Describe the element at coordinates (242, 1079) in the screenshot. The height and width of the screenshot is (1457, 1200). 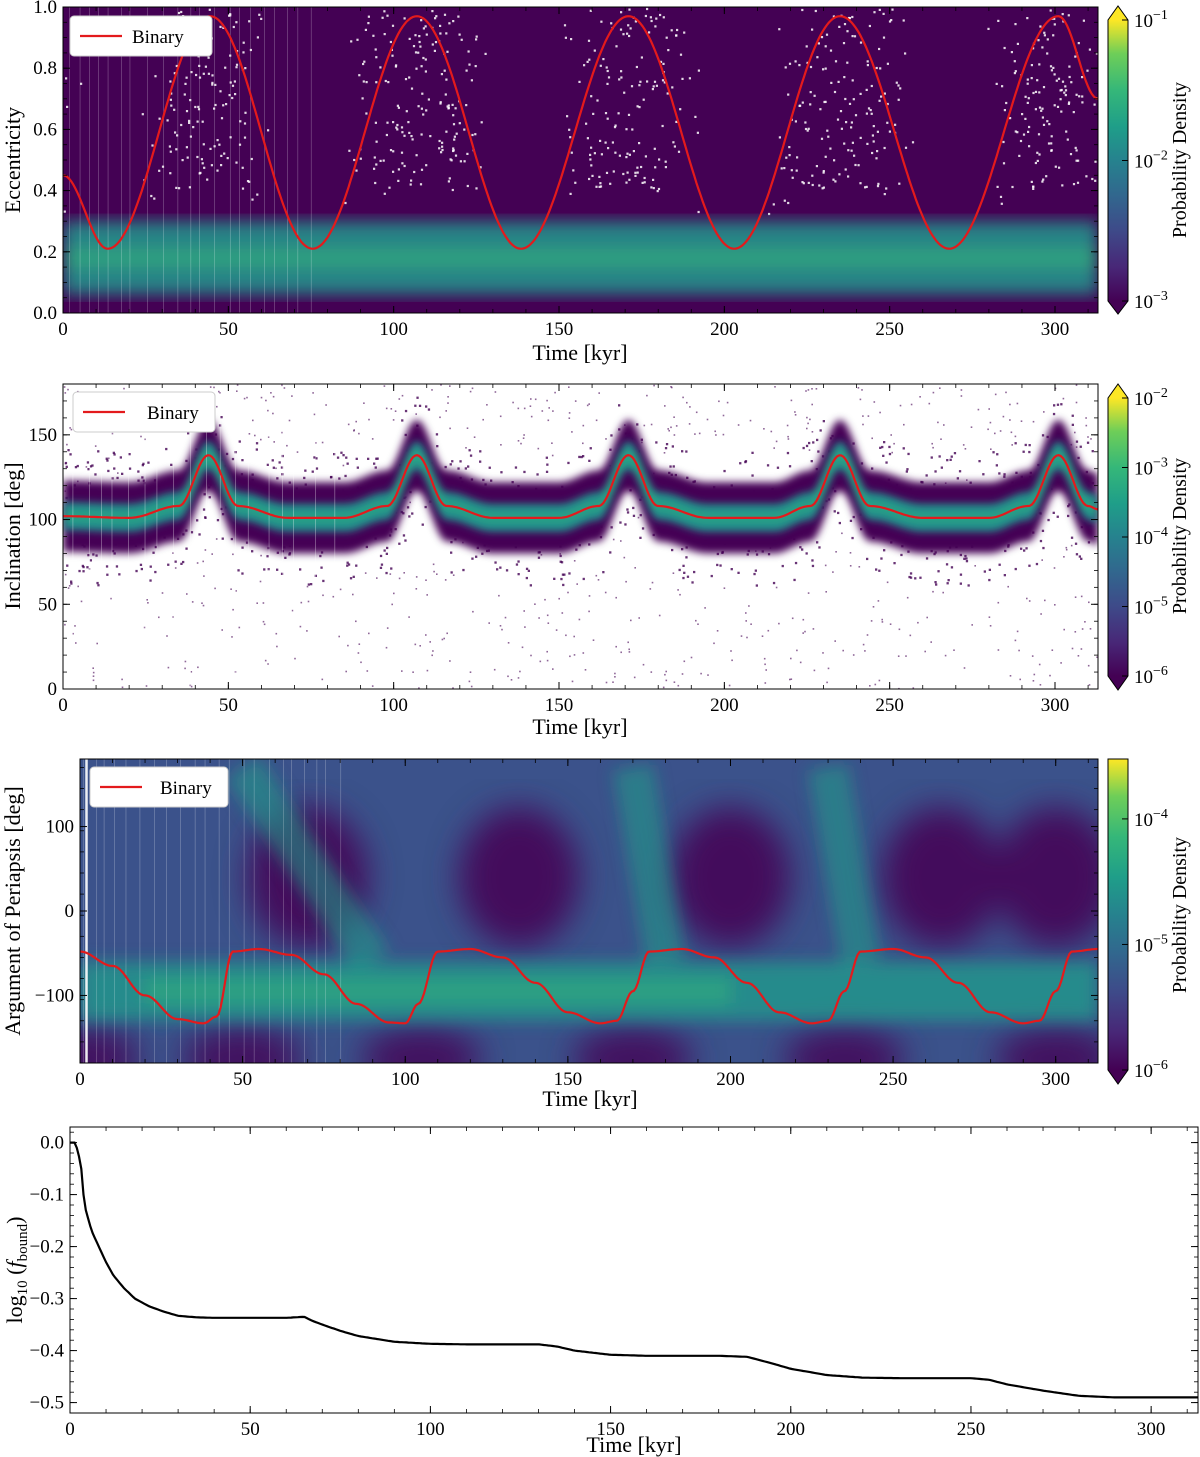
I see `x-tick-label: 50` at that location.